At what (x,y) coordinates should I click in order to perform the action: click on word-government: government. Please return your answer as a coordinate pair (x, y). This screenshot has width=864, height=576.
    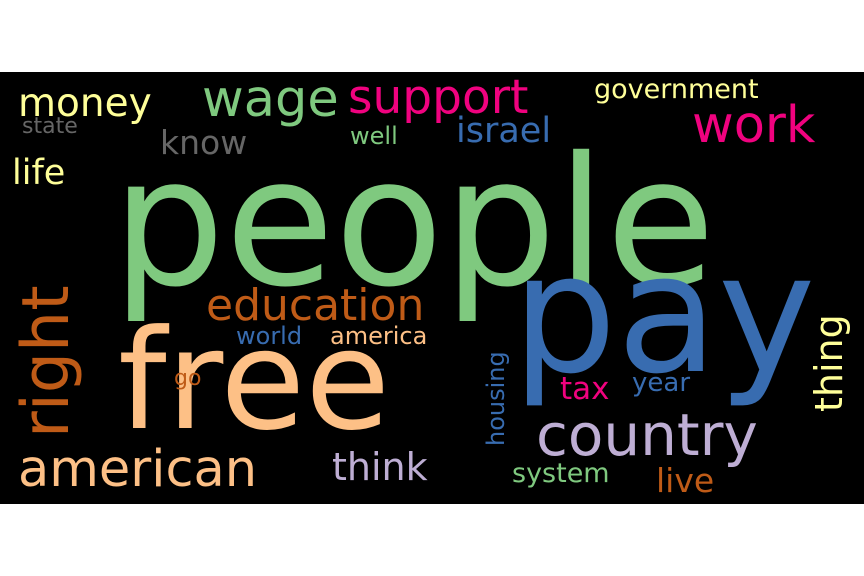
    Looking at the image, I should click on (676, 89).